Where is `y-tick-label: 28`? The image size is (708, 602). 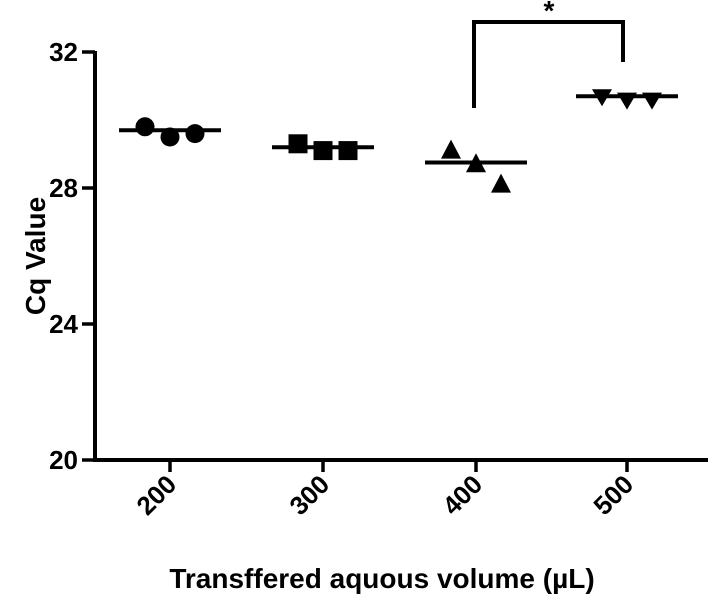 y-tick-label: 28 is located at coordinates (63, 188).